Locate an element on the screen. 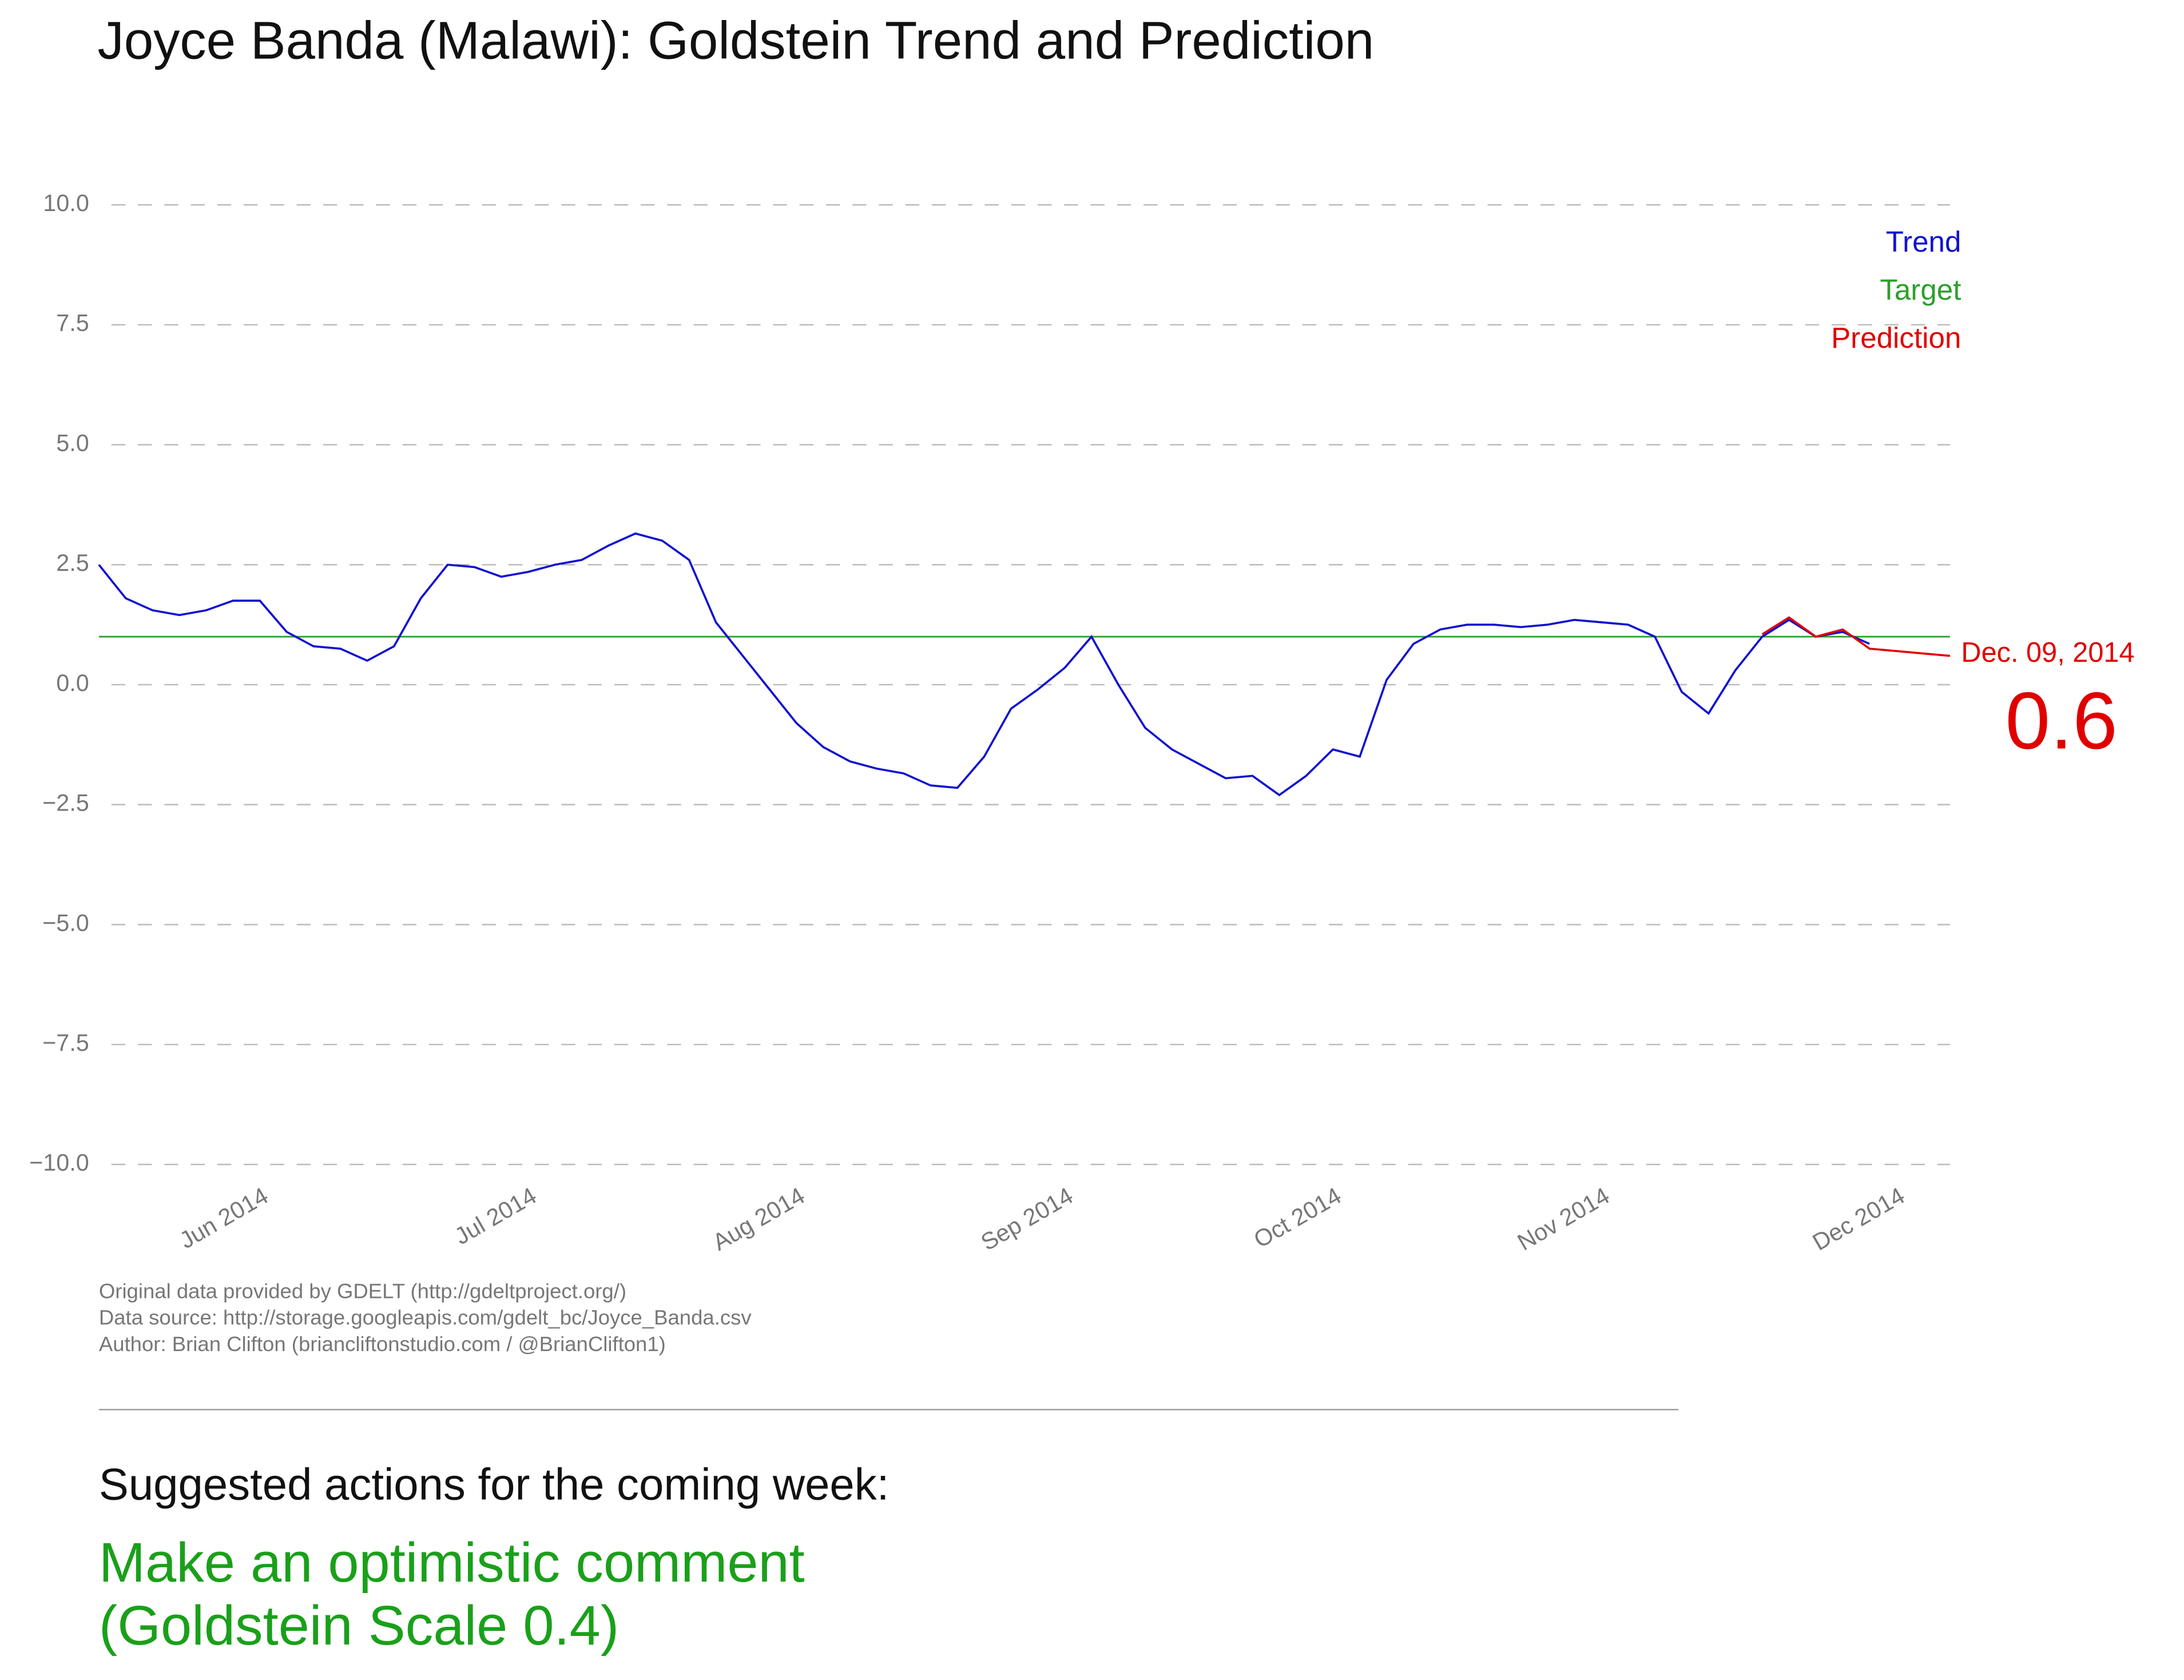 The image size is (2184, 1680). legend-entry: Trend is located at coordinates (1923, 242).